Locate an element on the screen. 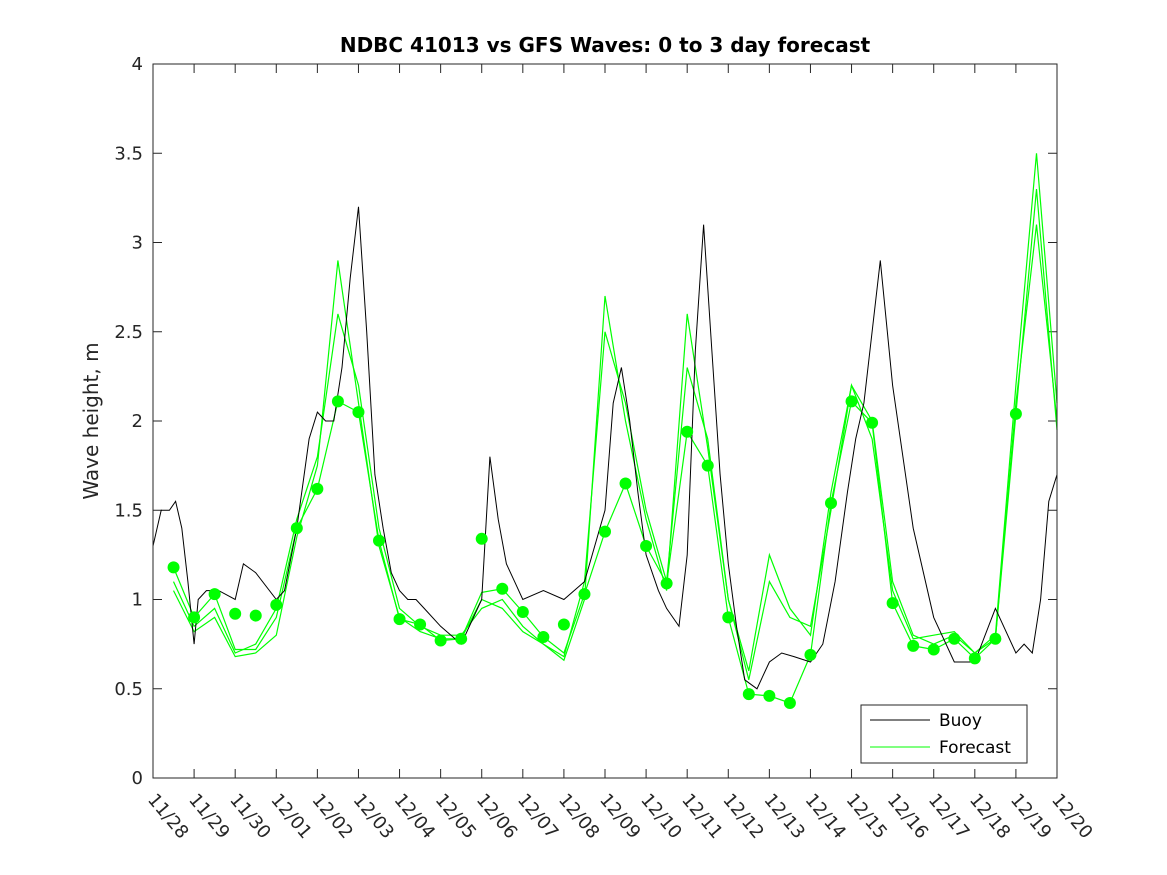 This screenshot has height=875, width=1167. y-tick-label: 2 is located at coordinates (137, 421).